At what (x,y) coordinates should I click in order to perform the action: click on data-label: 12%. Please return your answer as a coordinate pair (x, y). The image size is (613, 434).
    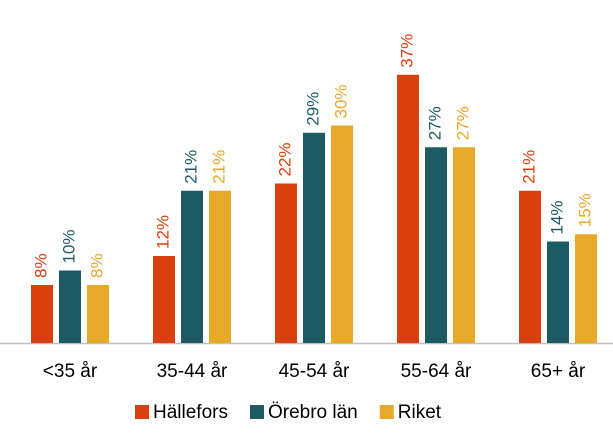
    Looking at the image, I should click on (162, 232).